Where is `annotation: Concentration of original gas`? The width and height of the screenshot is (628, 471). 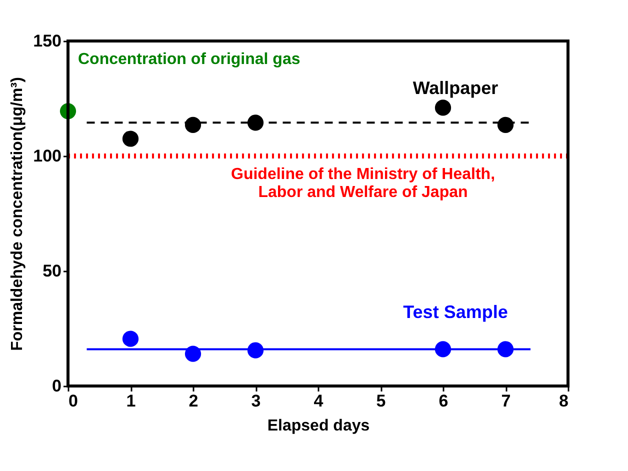 annotation: Concentration of original gas is located at coordinates (189, 59).